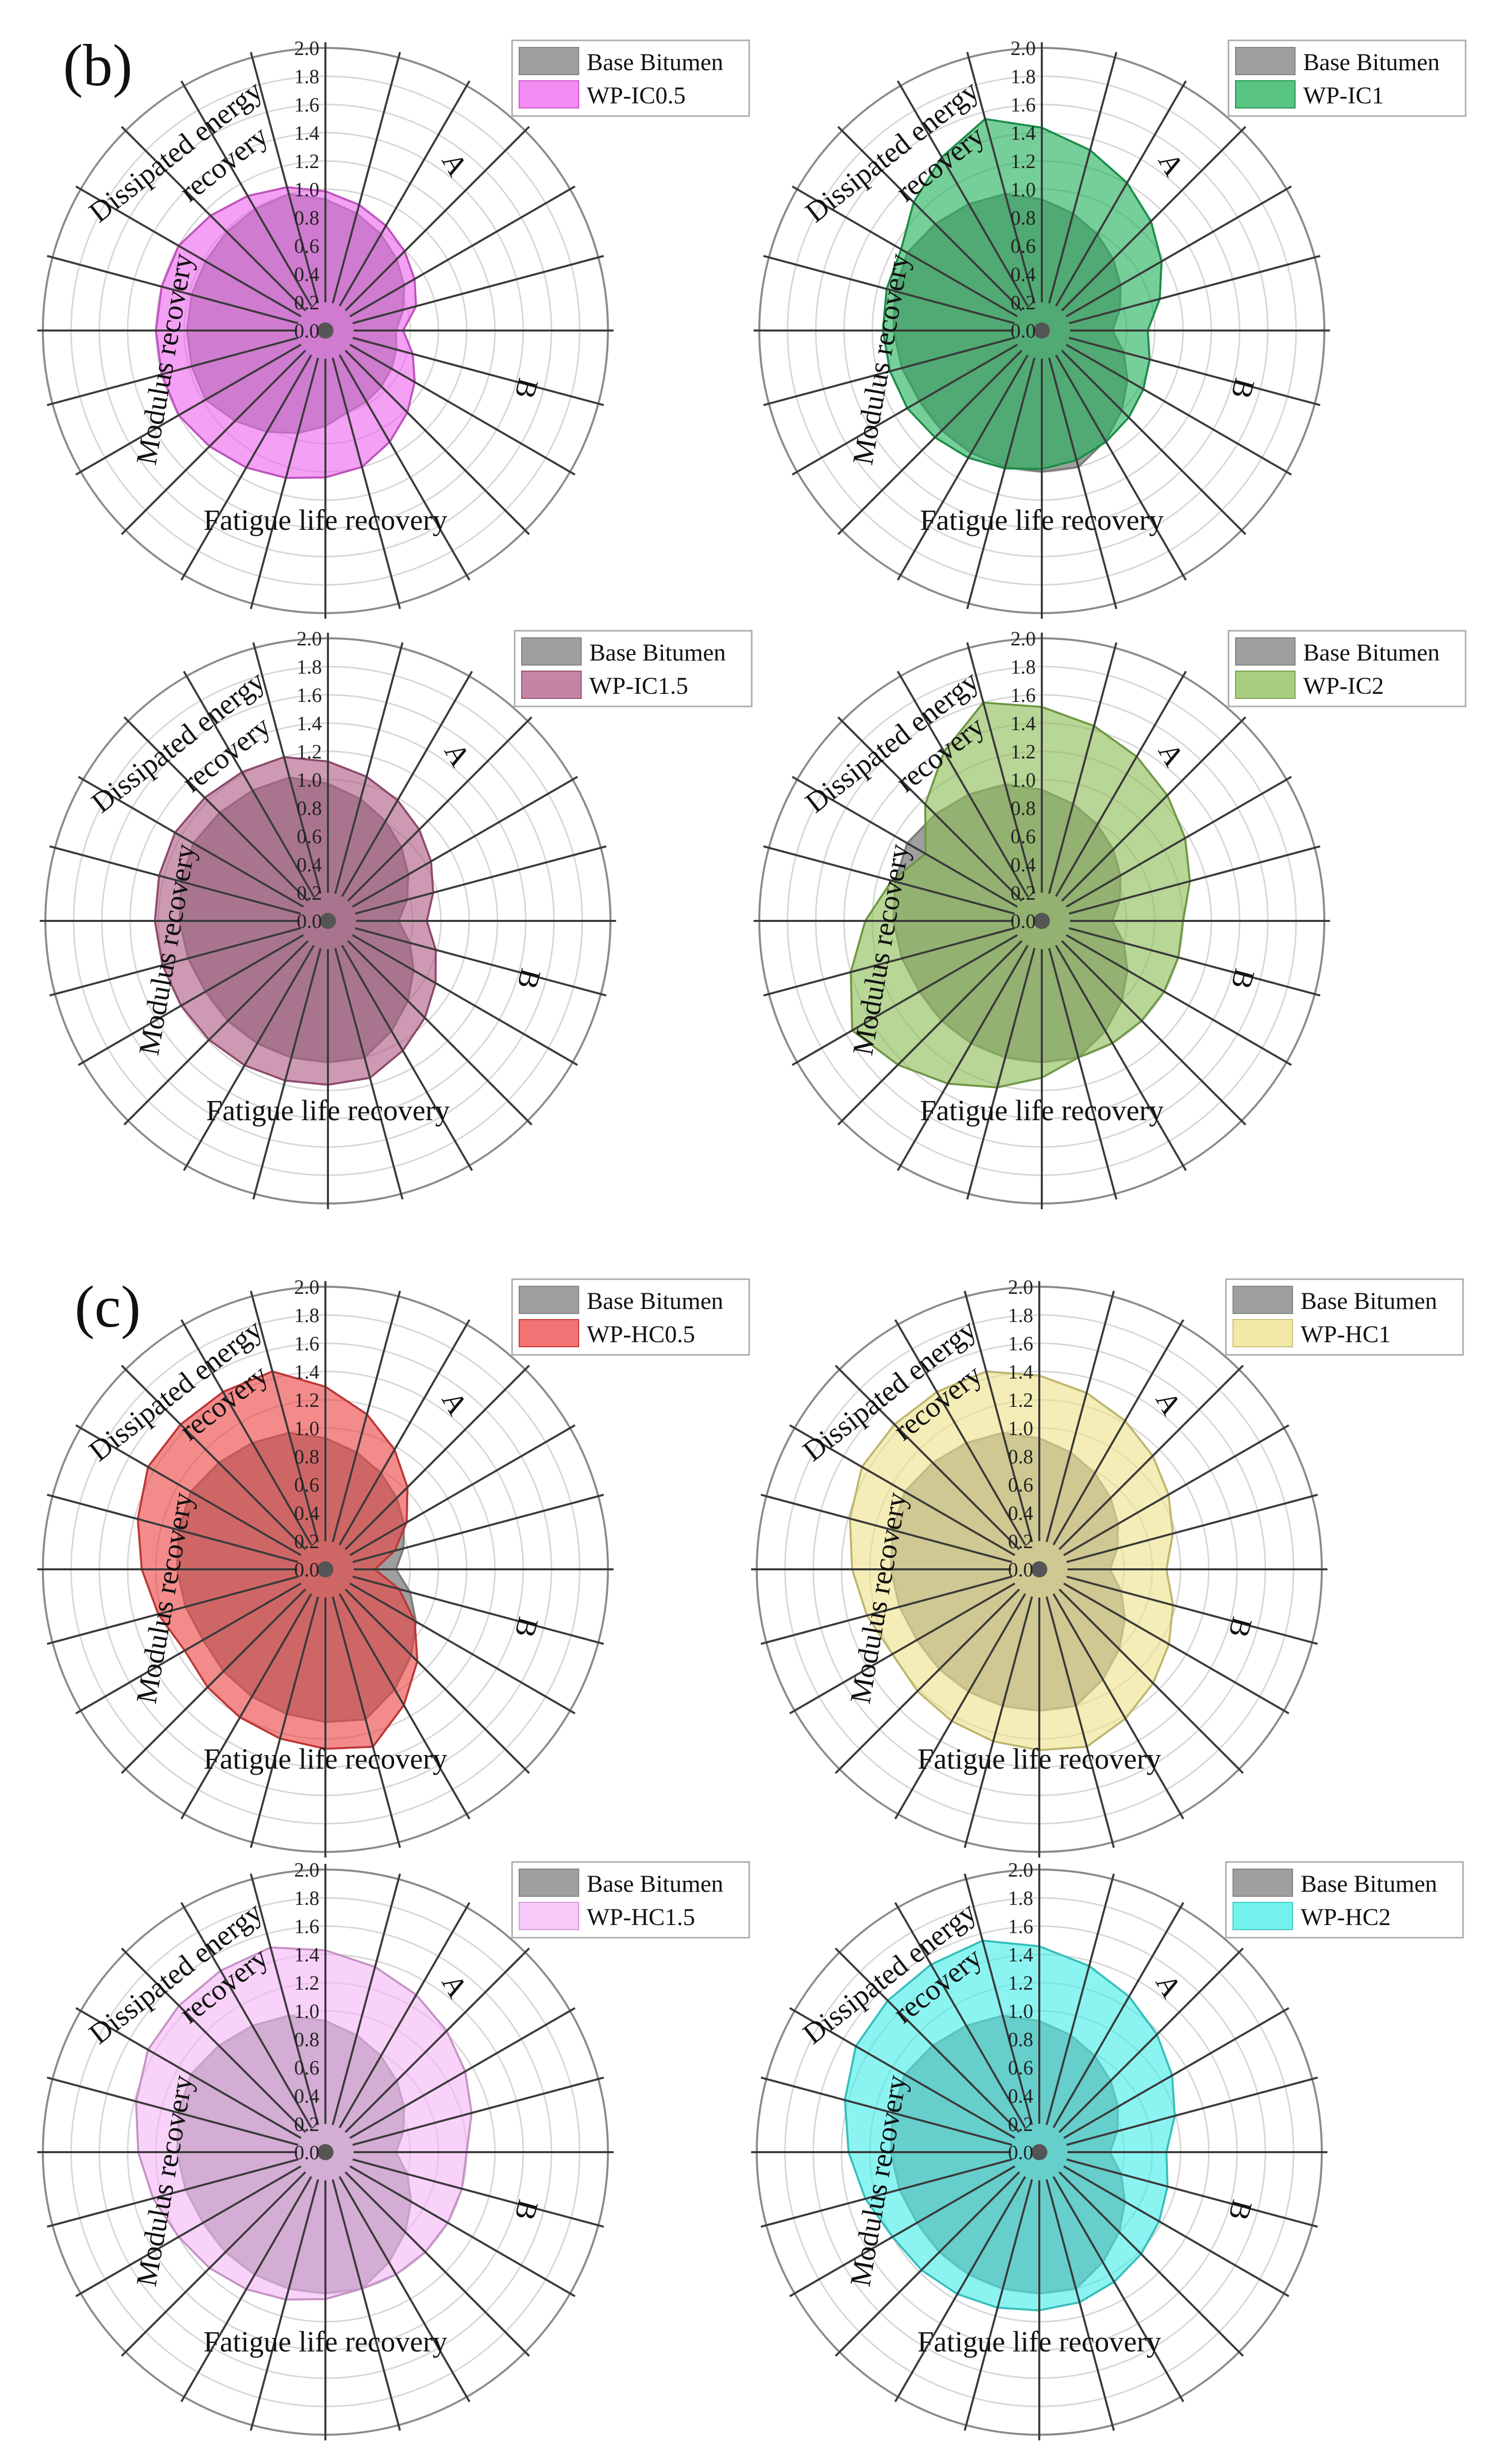 Image resolution: width=1511 pixels, height=2464 pixels. What do you see at coordinates (1023, 48) in the screenshot?
I see `radial-tick-label: 2.0` at bounding box center [1023, 48].